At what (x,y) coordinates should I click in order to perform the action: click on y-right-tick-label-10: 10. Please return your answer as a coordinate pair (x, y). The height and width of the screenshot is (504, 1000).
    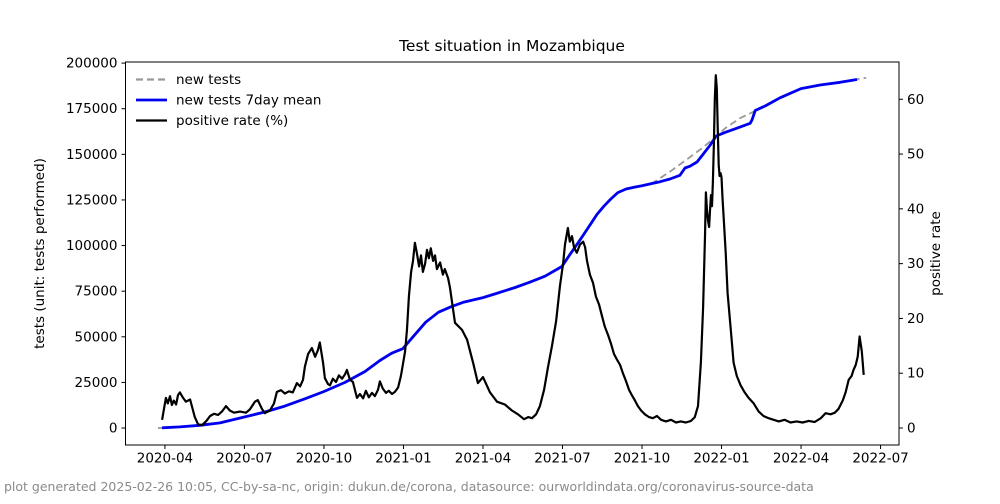
    Looking at the image, I should click on (915, 374).